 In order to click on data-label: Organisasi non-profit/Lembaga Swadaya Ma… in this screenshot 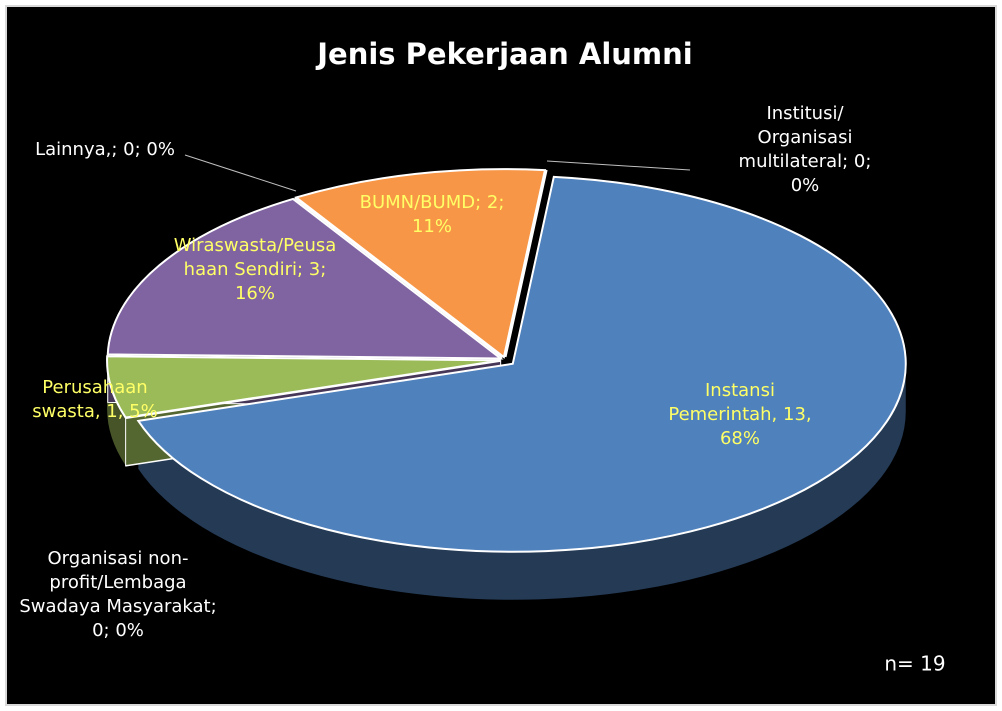, I will do `click(118, 594)`.